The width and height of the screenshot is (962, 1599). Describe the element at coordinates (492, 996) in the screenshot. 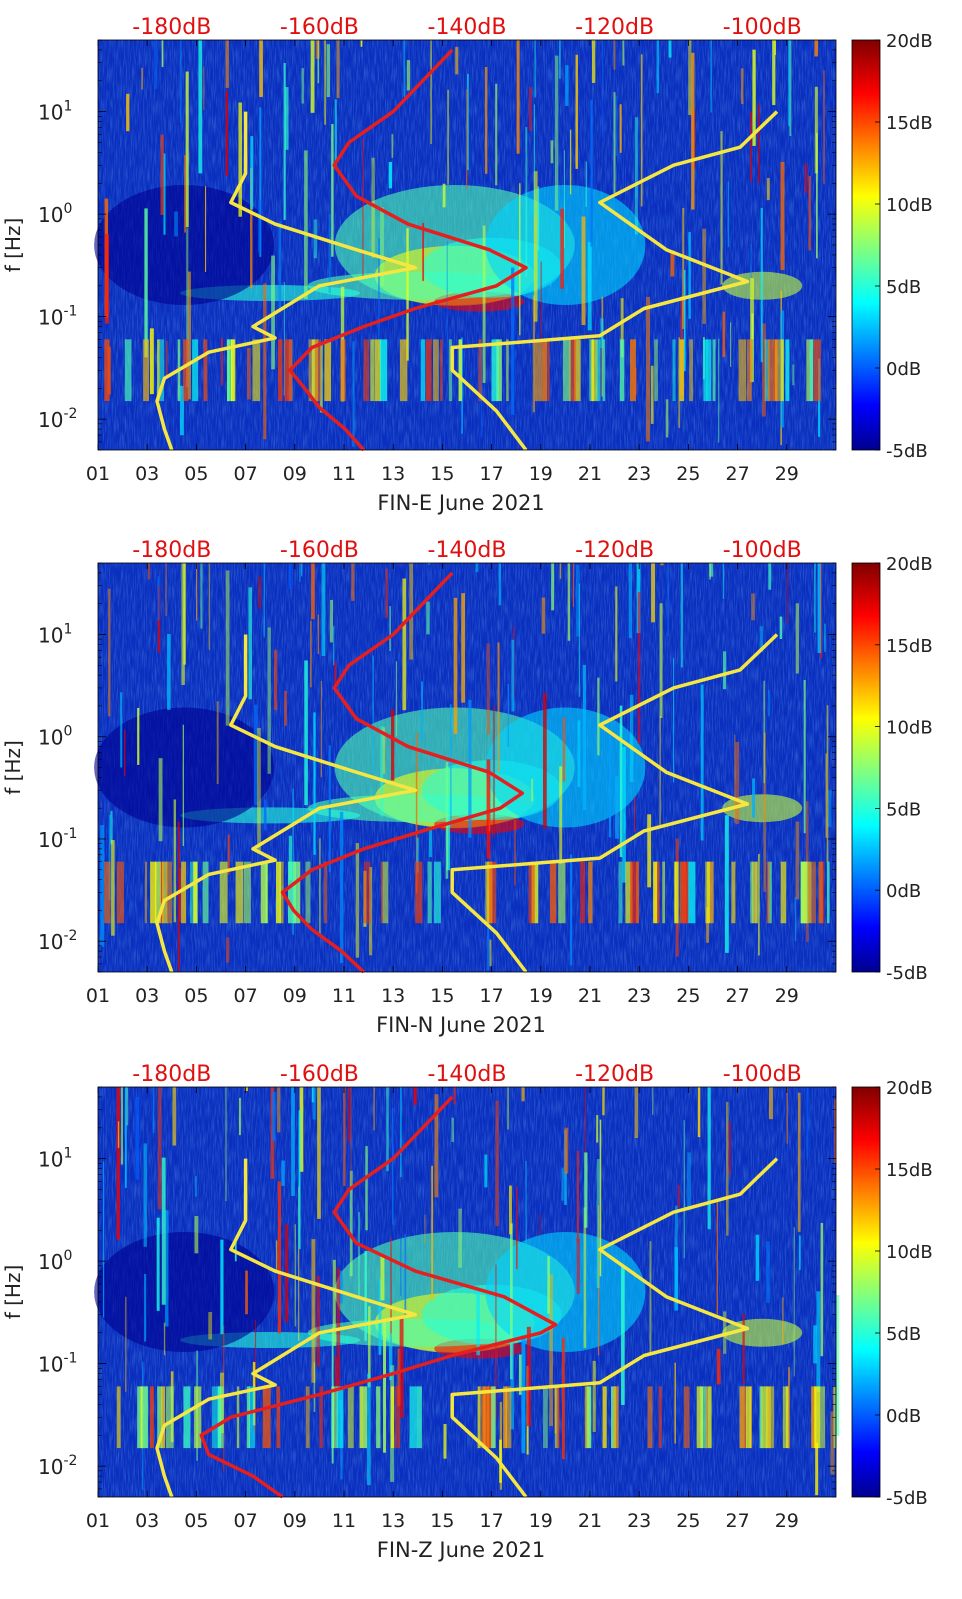

I see `x-tick-label: 17` at that location.